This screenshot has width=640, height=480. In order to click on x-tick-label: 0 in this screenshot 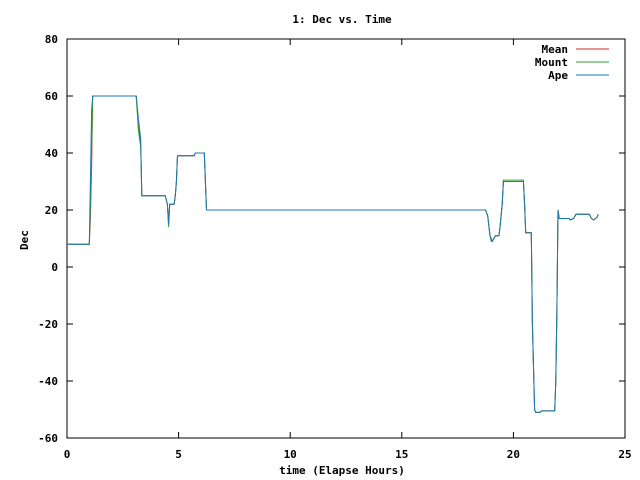, I will do `click(67, 454)`.